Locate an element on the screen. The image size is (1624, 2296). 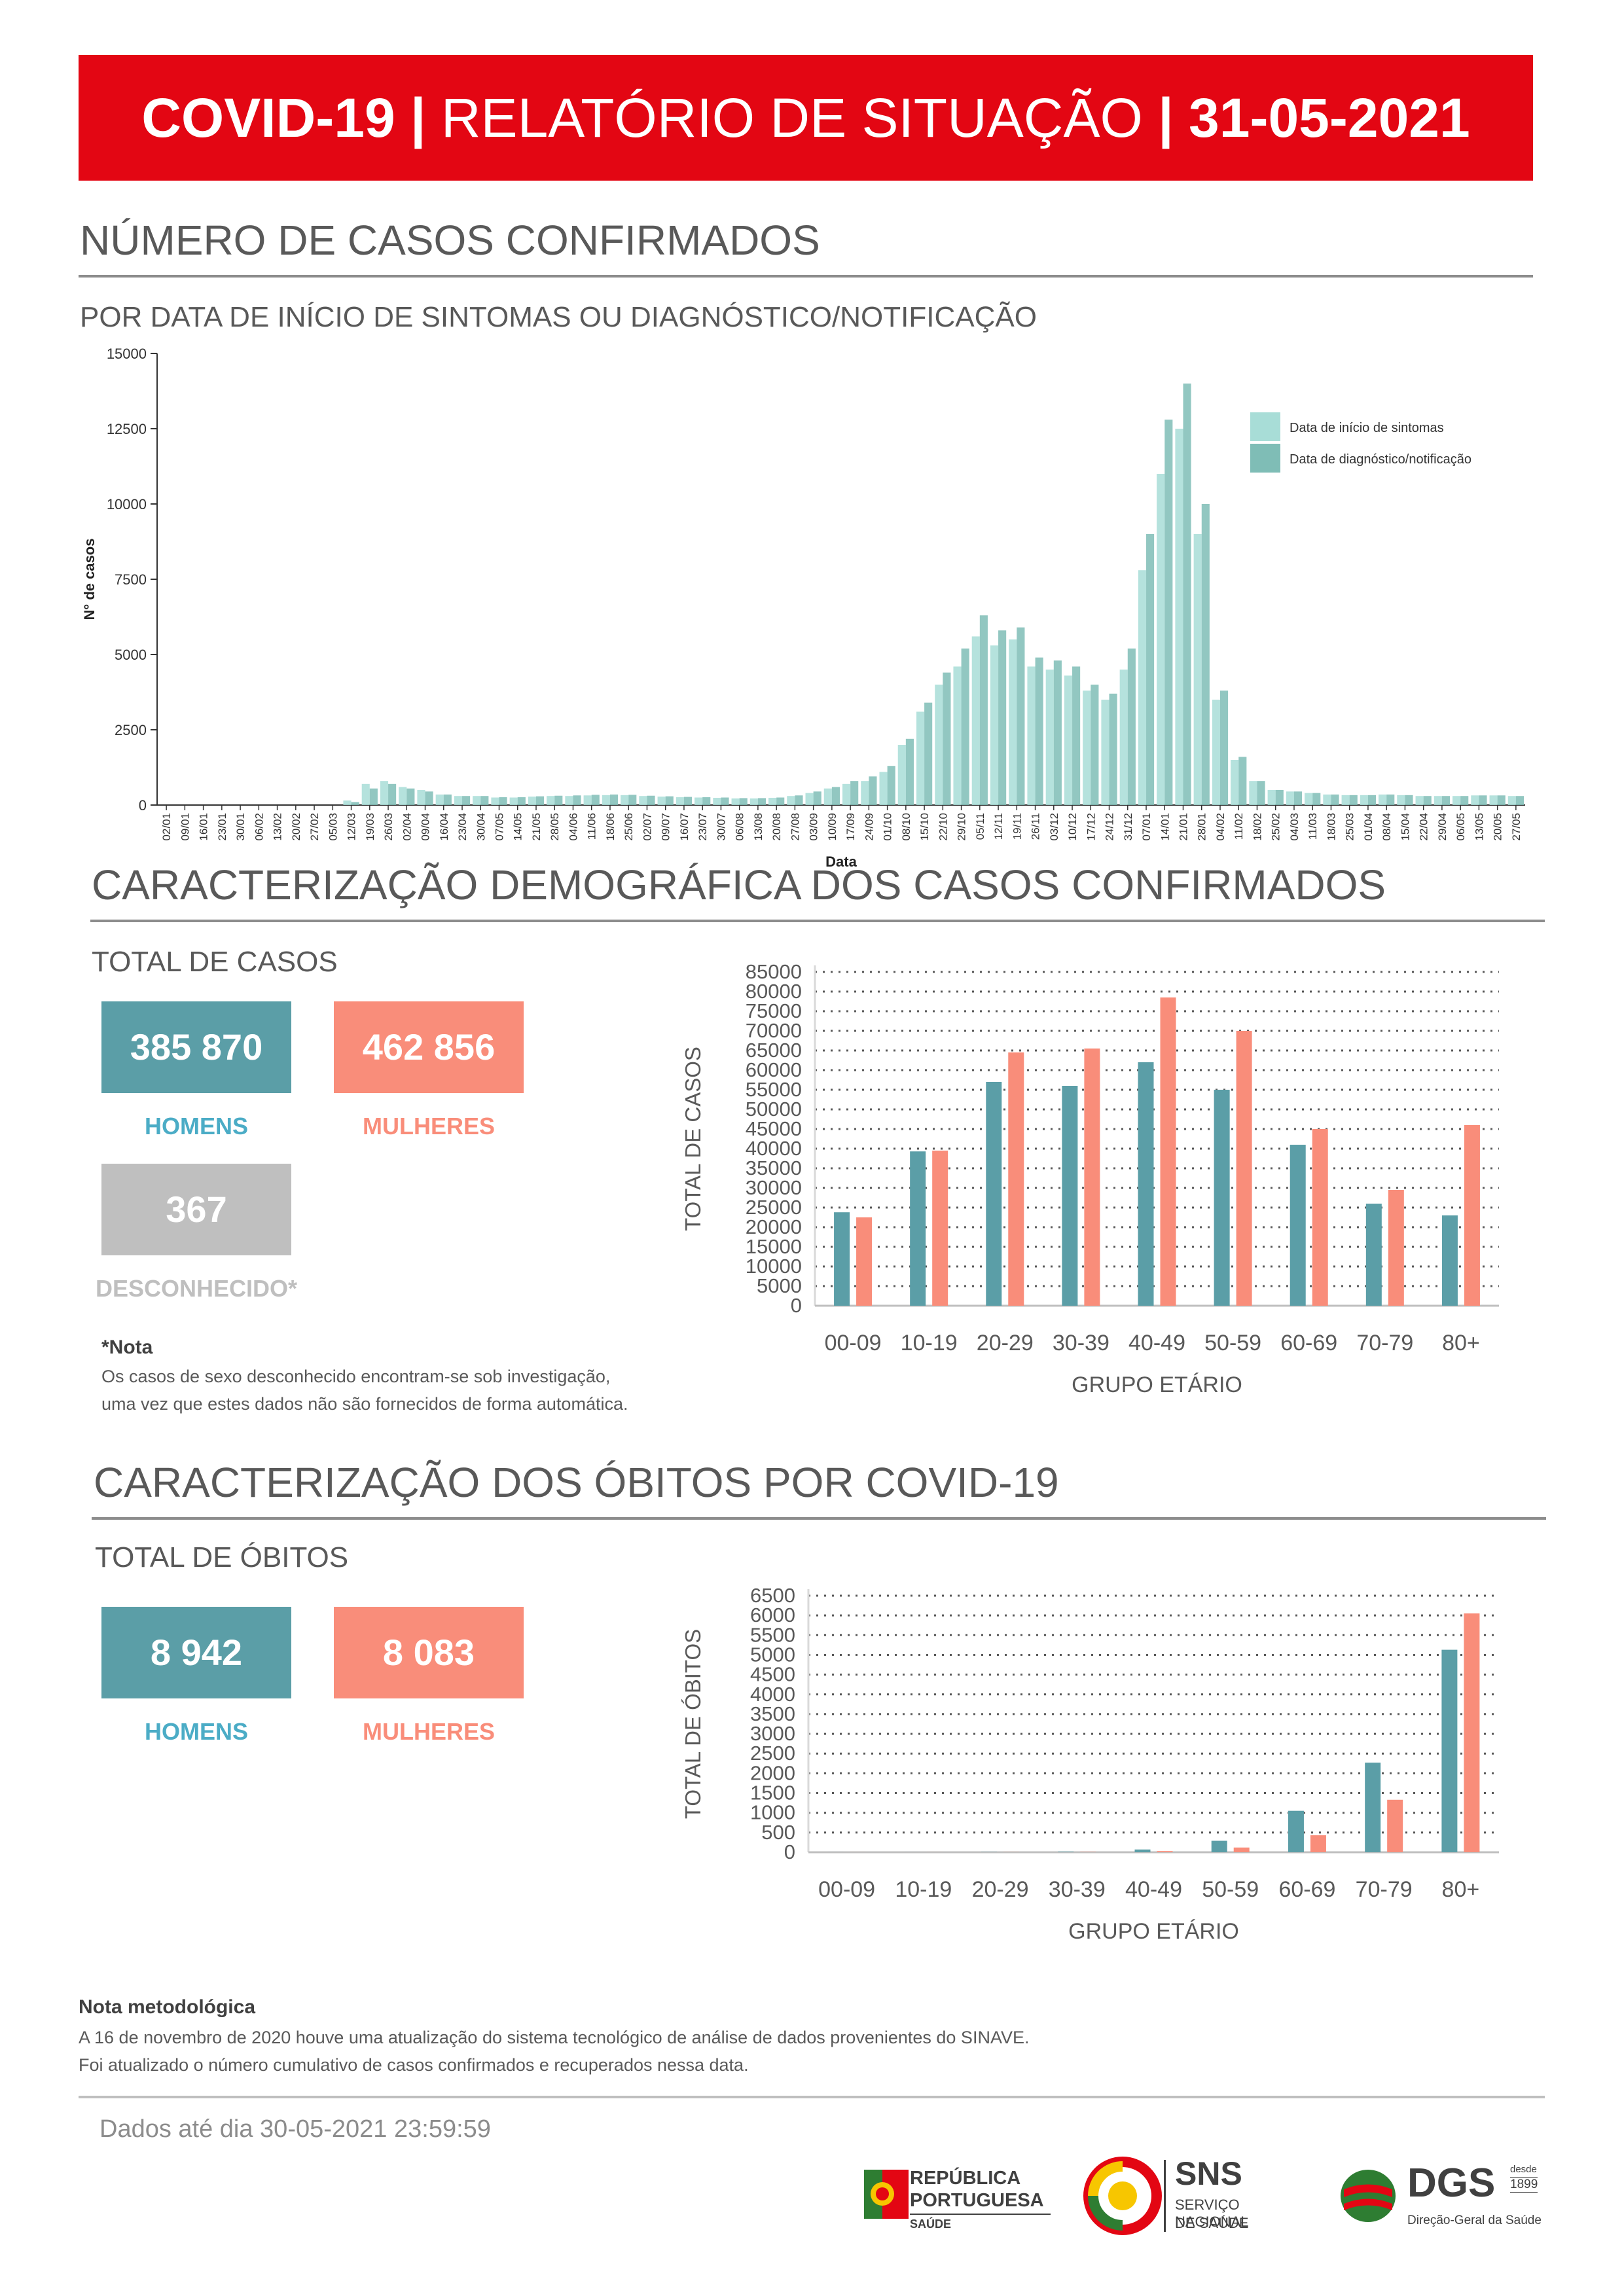
x-tick-label: 06/02 is located at coordinates (259, 827).